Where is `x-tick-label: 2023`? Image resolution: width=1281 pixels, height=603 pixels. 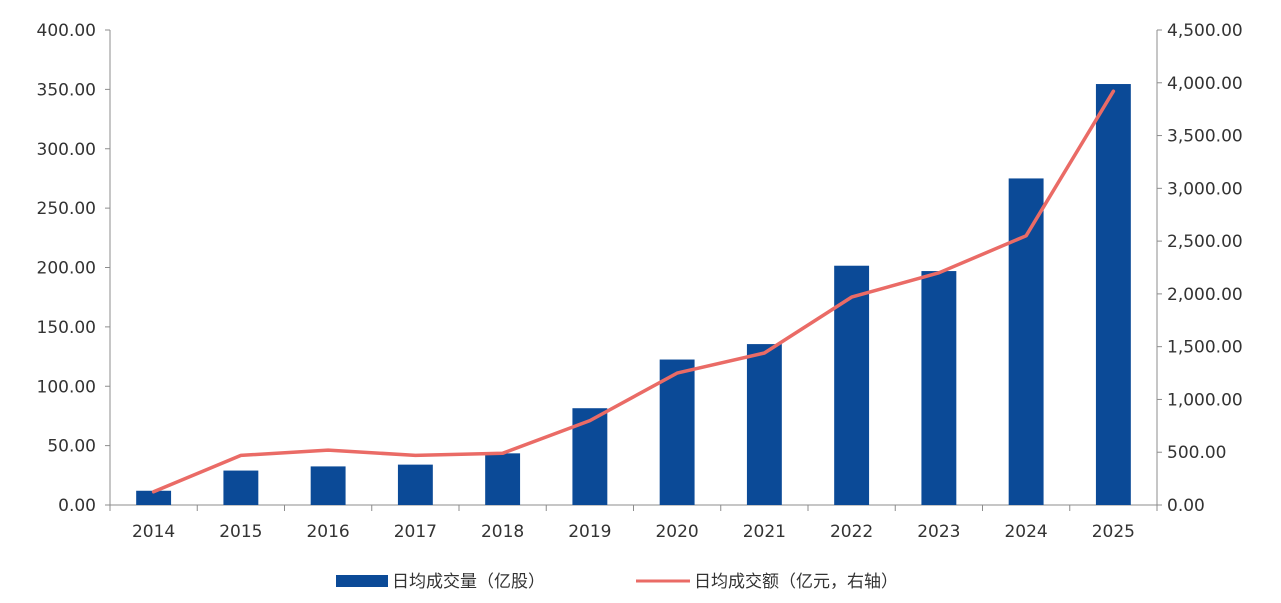
x-tick-label: 2023 is located at coordinates (938, 532).